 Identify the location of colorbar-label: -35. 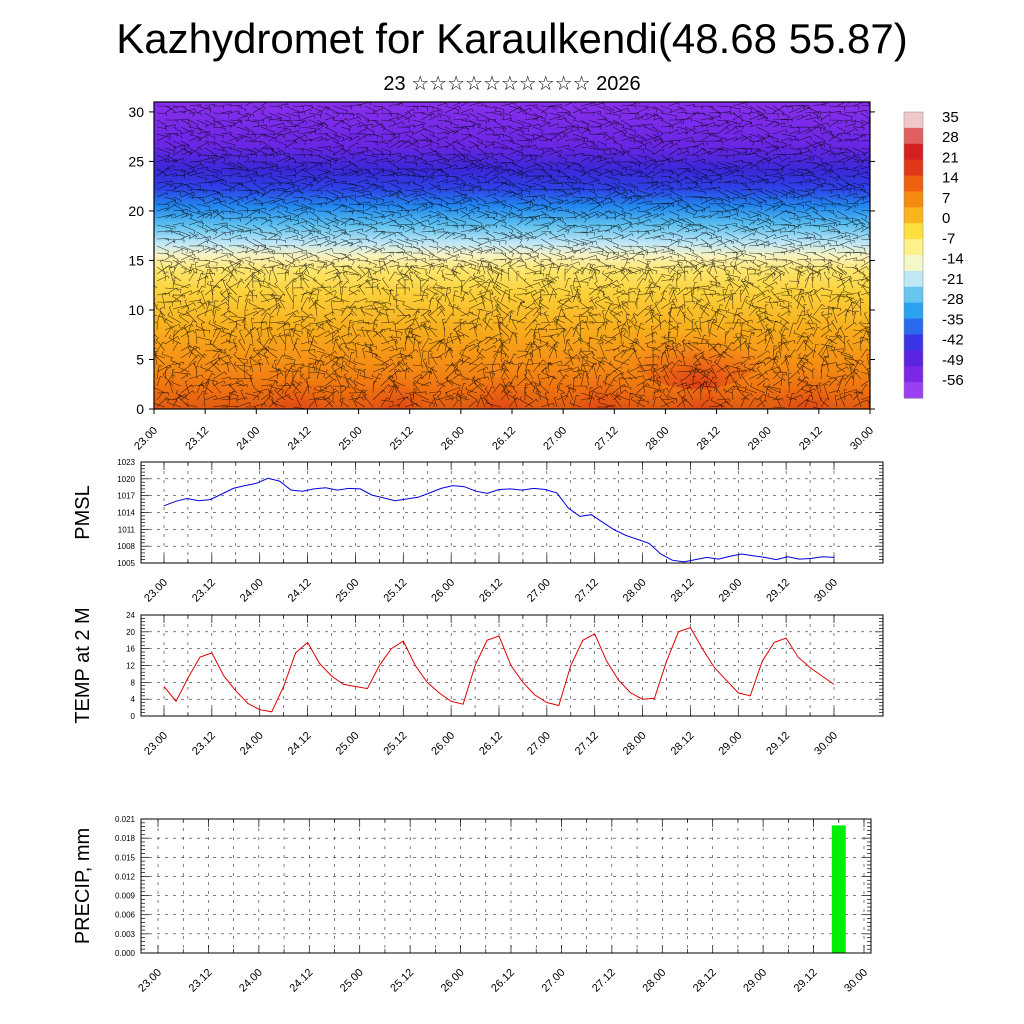
(953, 319).